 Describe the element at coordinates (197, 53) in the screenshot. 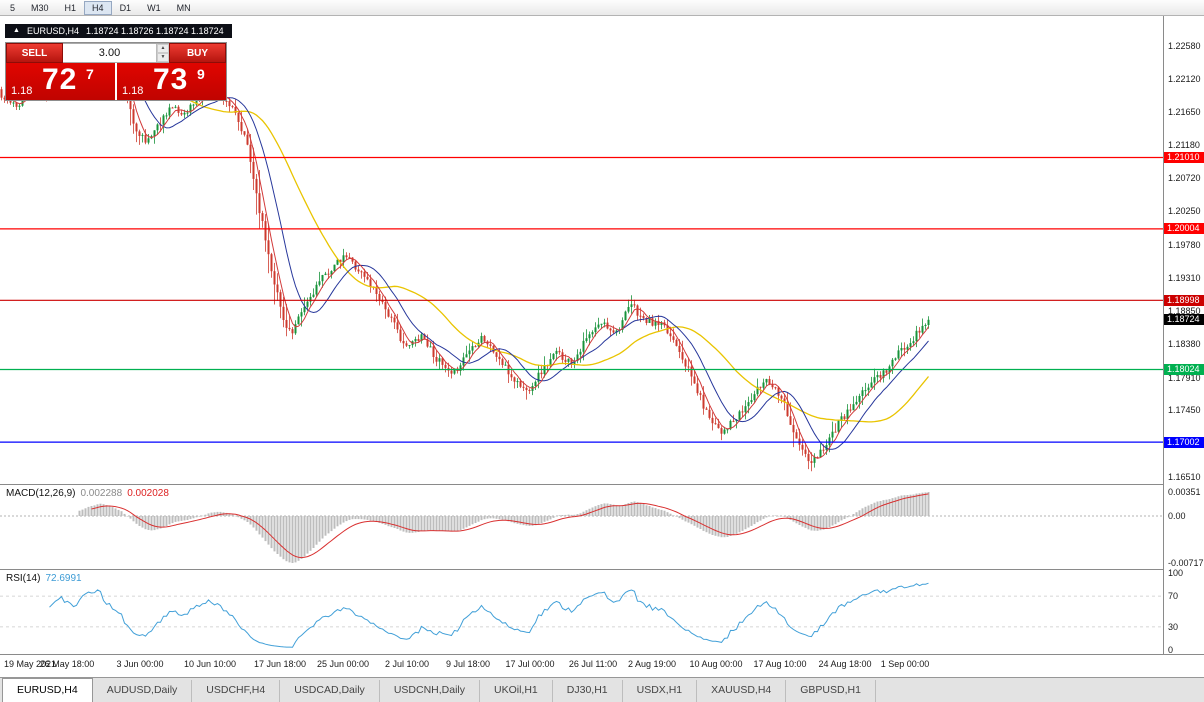

I see `buy-button: BUY` at that location.